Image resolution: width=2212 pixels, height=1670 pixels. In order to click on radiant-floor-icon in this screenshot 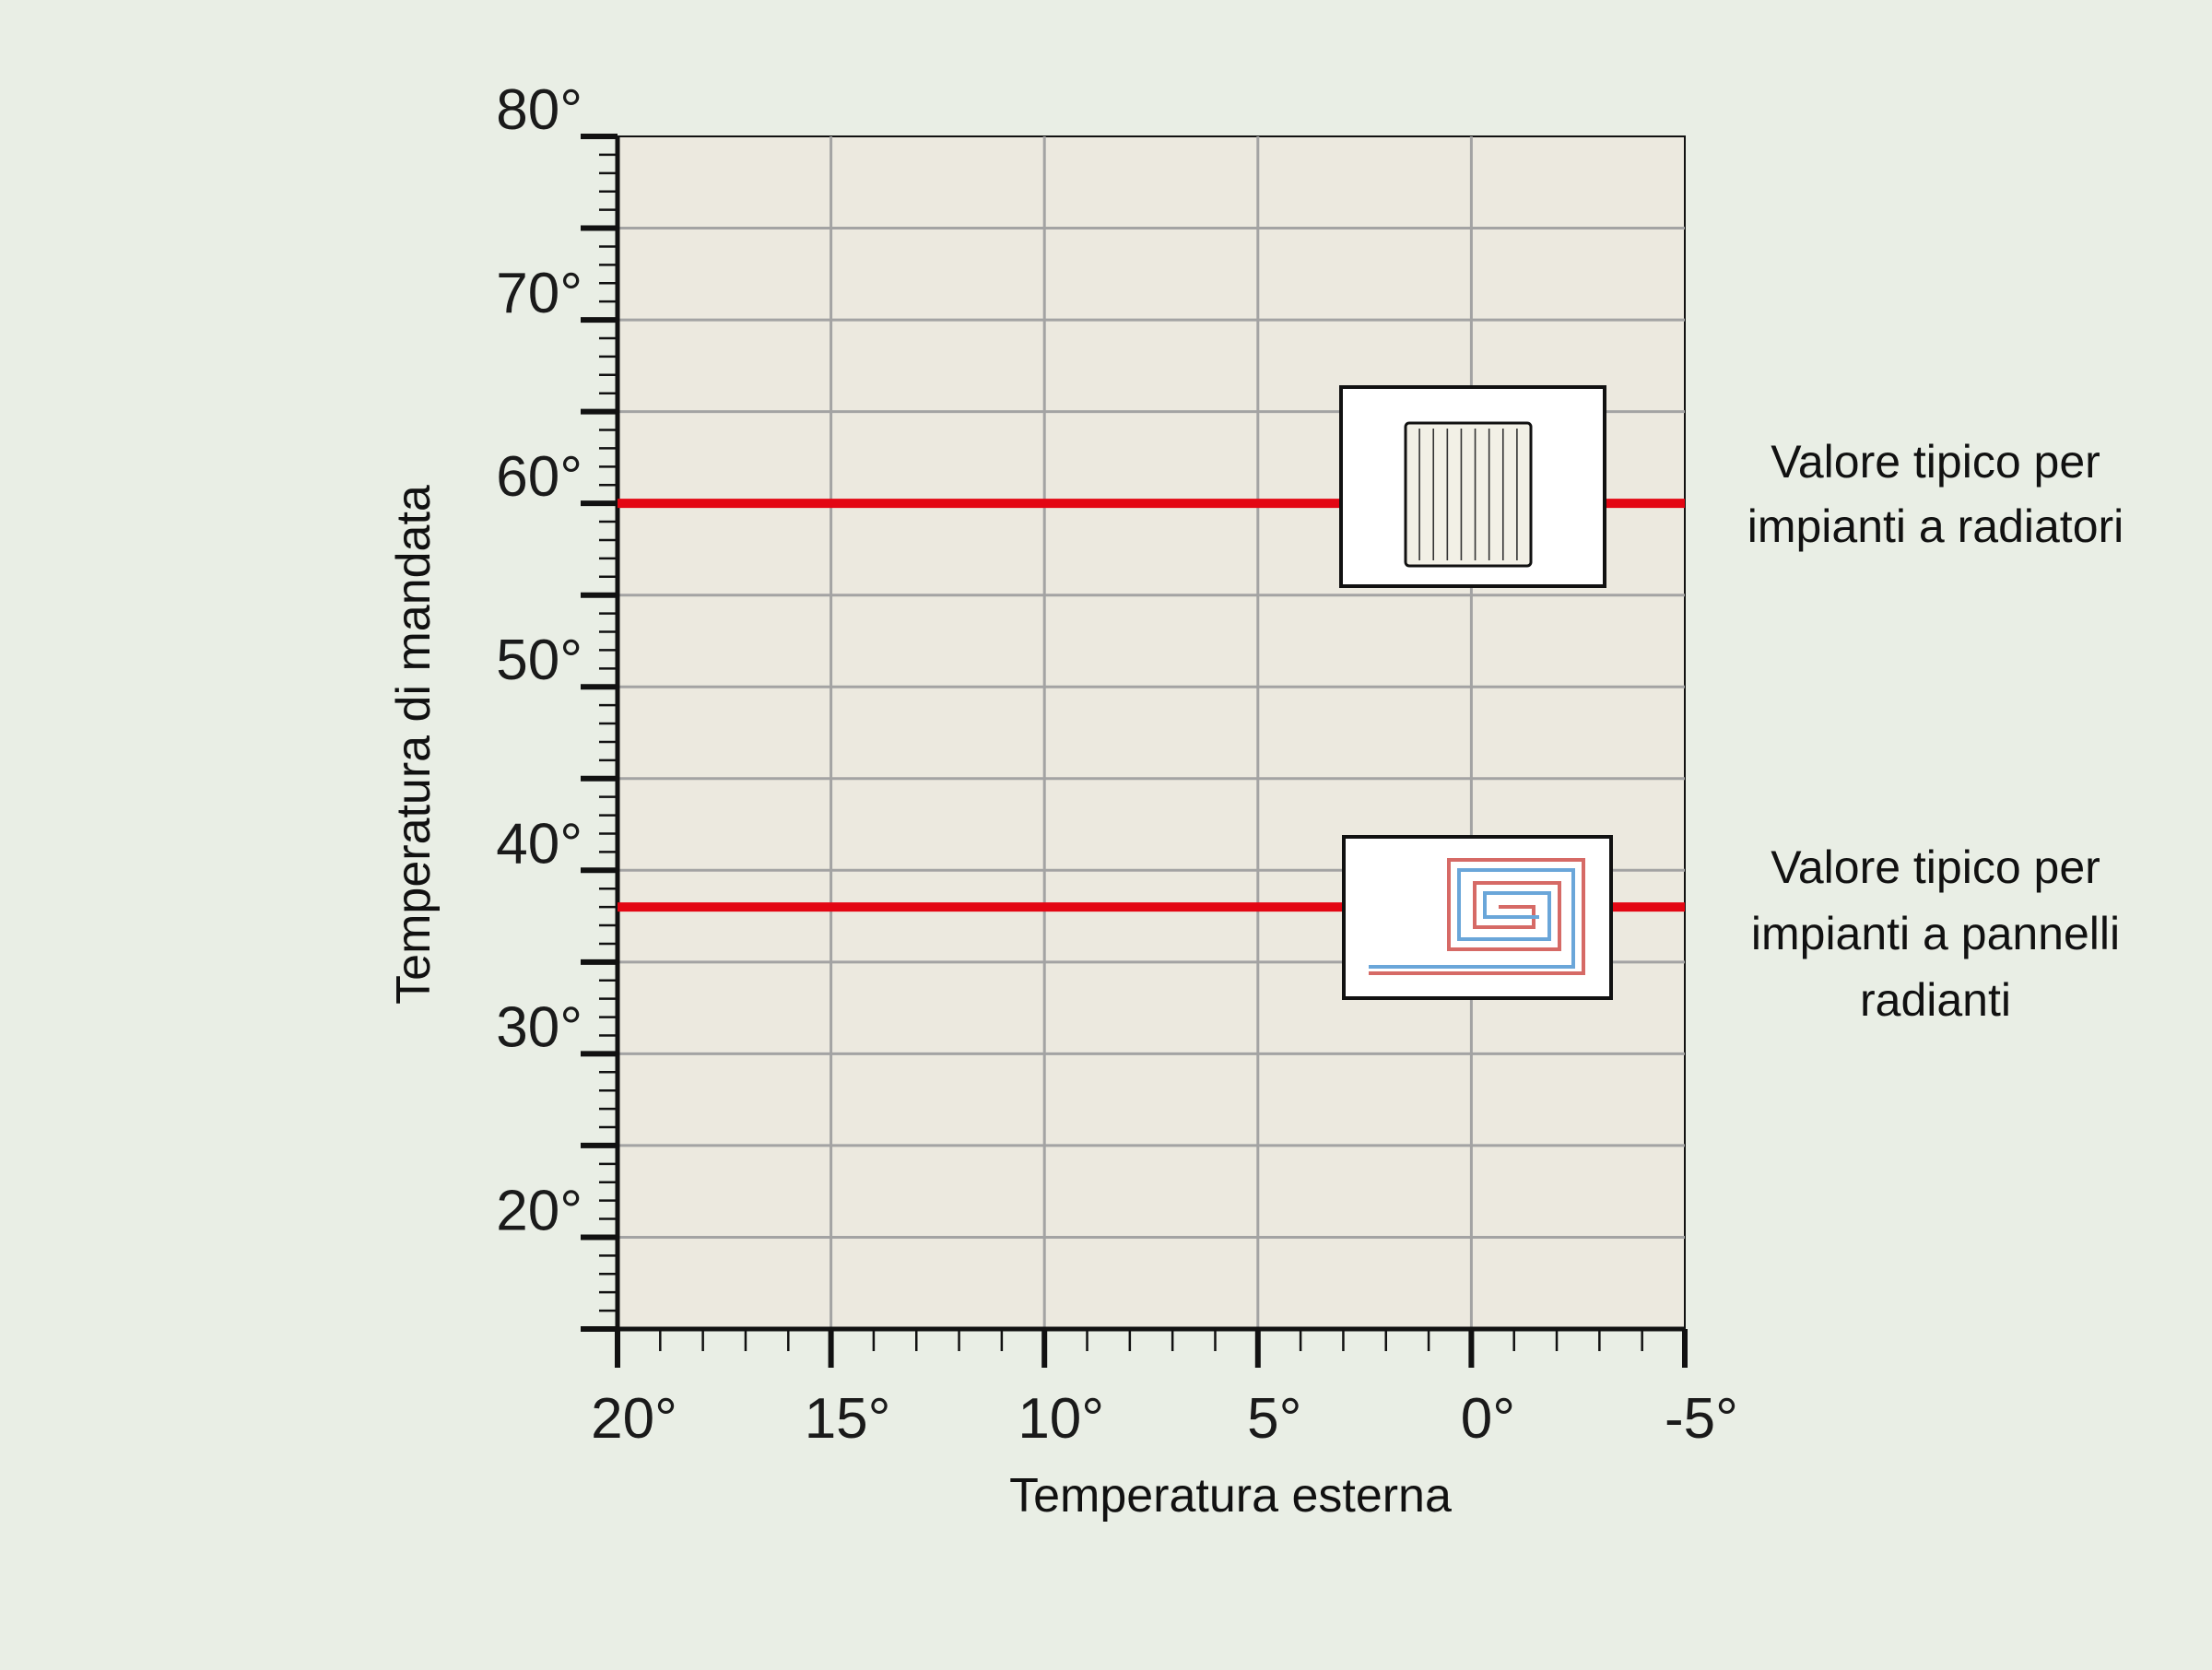, I will do `click(1477, 918)`.